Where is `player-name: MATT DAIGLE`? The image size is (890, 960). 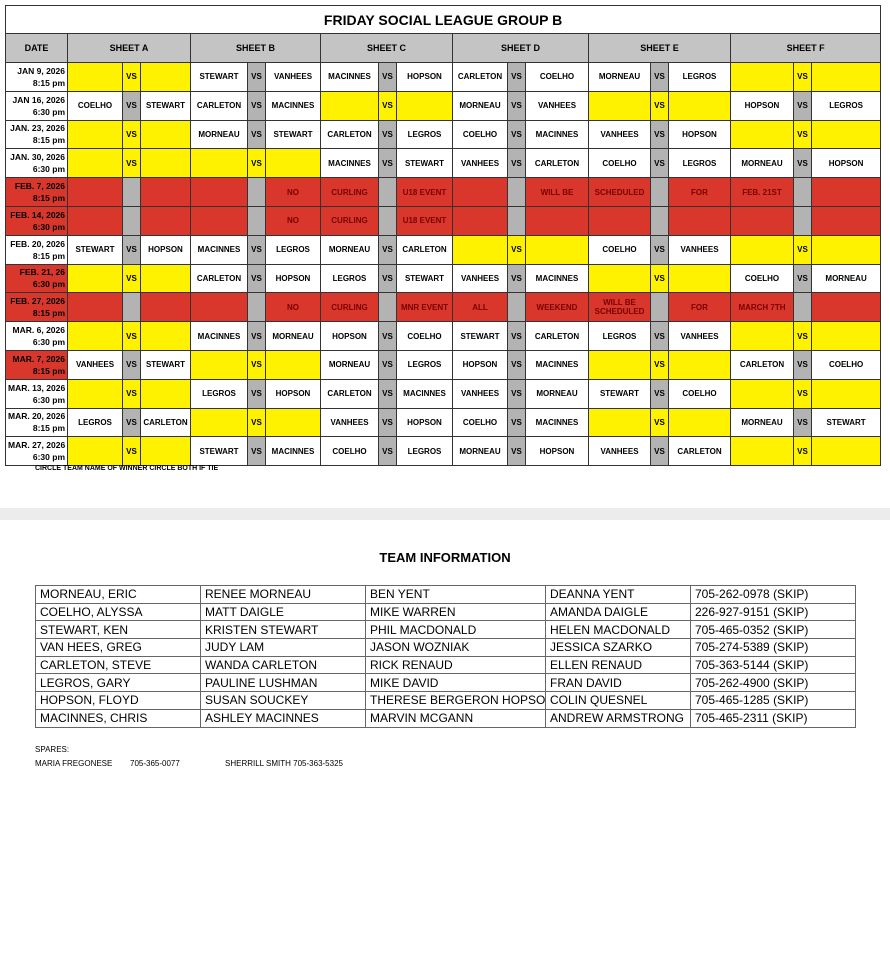
player-name: MATT DAIGLE is located at coordinates (283, 612).